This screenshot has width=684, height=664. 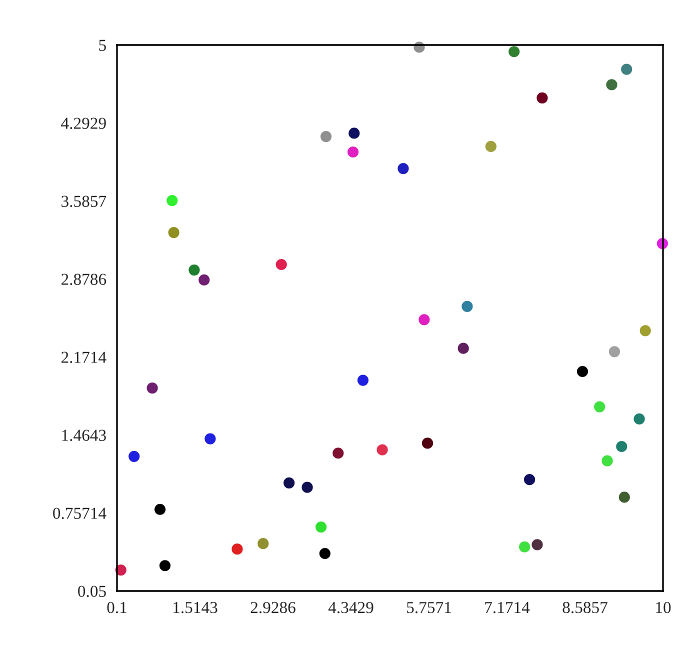 What do you see at coordinates (507, 608) in the screenshot?
I see `x-tick-label: 7.1714` at bounding box center [507, 608].